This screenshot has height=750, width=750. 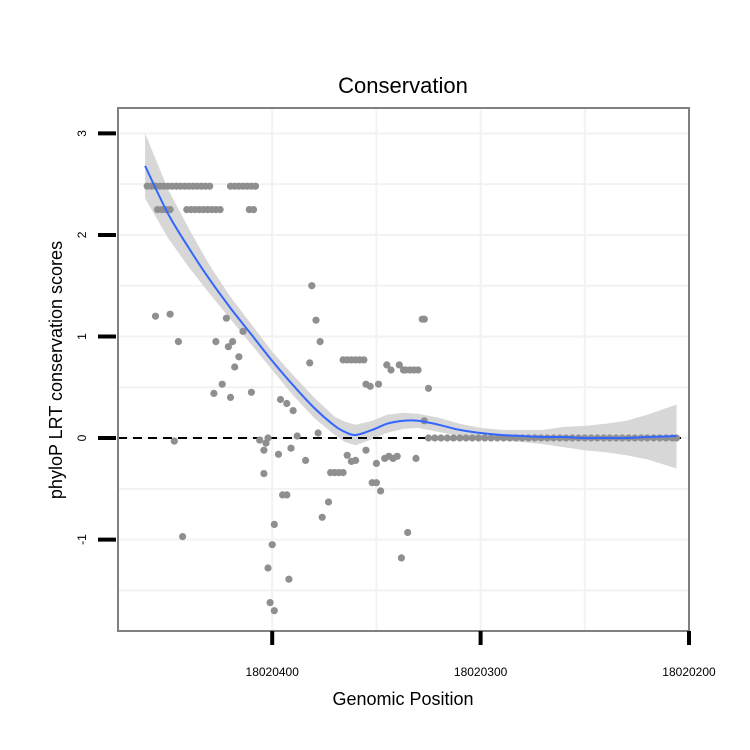 I want to click on x-axis-ticks: 18020400 18020300 18020200, so click(x=481, y=655).